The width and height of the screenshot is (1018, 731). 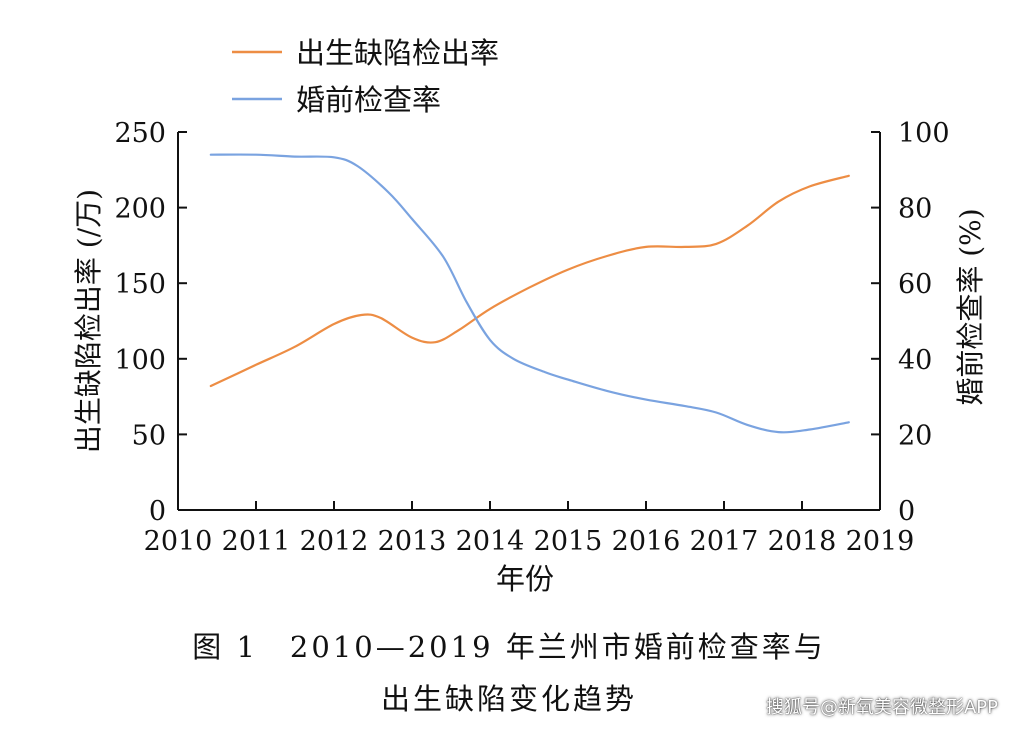 What do you see at coordinates (970, 306) in the screenshot?
I see `right-y-axis-title: 婚前检查率 (%)` at bounding box center [970, 306].